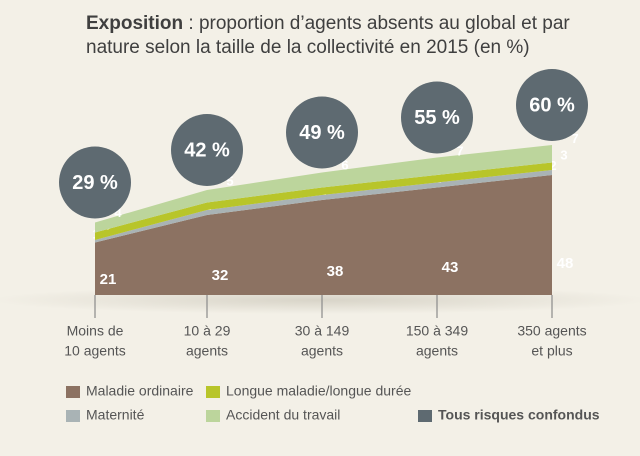 The width and height of the screenshot is (640, 456). What do you see at coordinates (318, 391) in the screenshot?
I see `legend-label: Longue maladie/longue durée` at bounding box center [318, 391].